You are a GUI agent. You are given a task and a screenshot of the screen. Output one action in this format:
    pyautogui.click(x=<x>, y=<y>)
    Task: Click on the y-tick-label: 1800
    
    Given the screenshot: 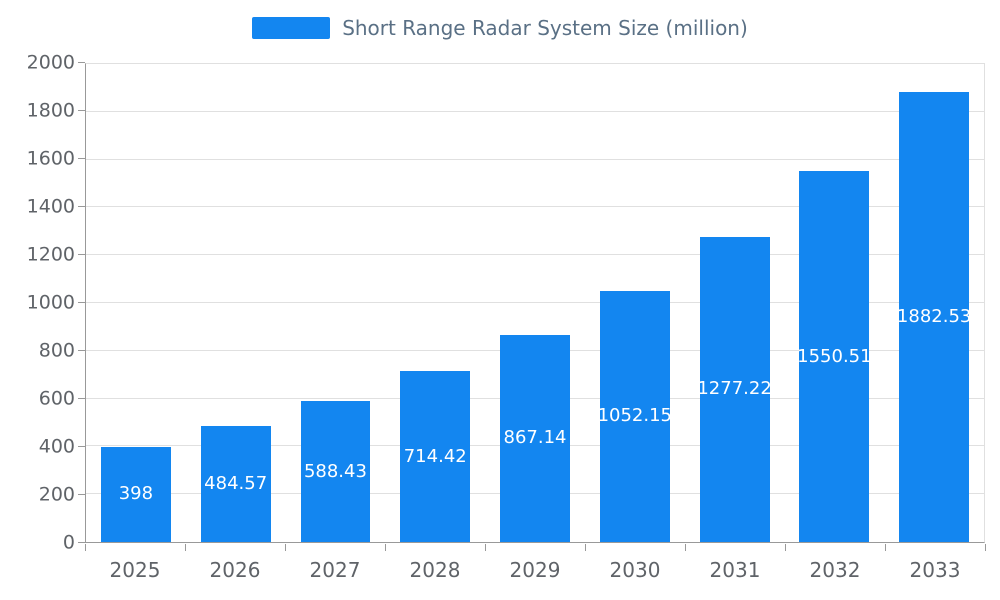 What is the action you would take?
    pyautogui.click(x=50, y=110)
    